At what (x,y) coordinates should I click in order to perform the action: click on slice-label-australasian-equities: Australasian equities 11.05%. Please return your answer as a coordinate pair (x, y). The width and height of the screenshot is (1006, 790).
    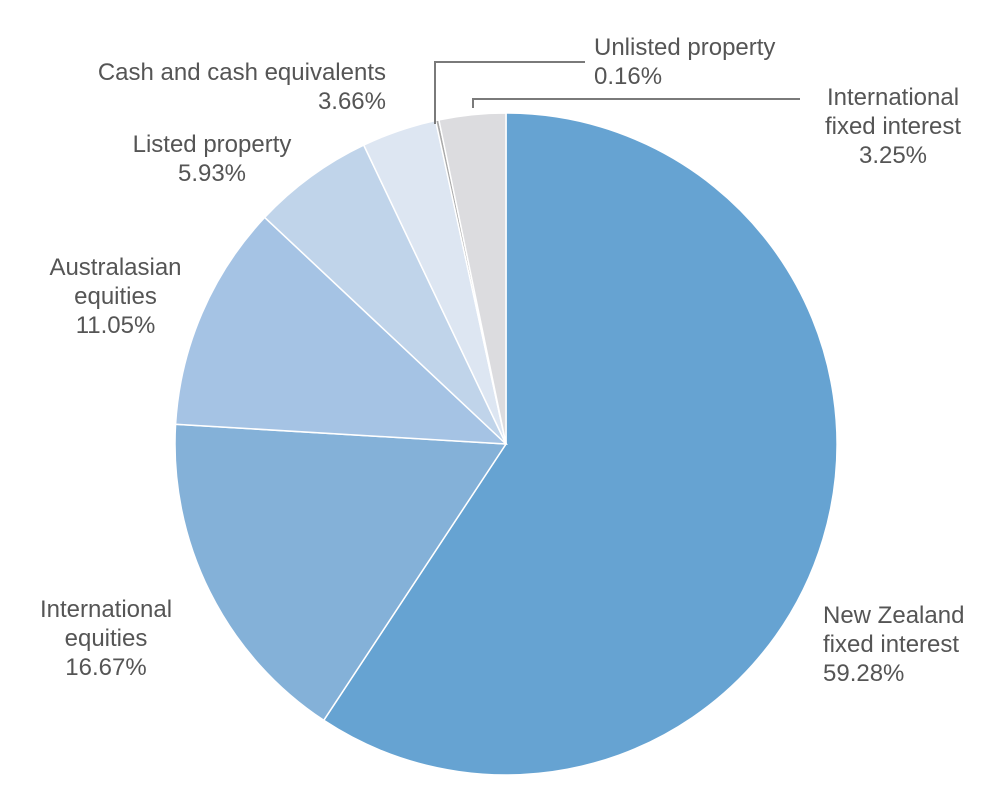
    Looking at the image, I should click on (115, 296).